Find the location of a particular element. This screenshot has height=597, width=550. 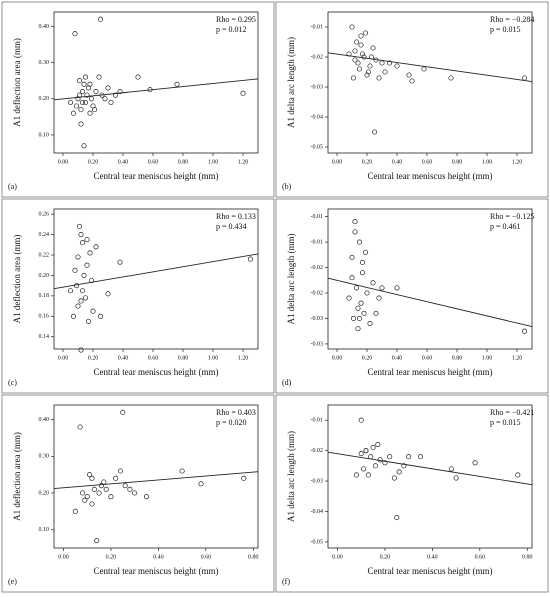

y-tick-label: -0.05 is located at coordinates (317, 542).